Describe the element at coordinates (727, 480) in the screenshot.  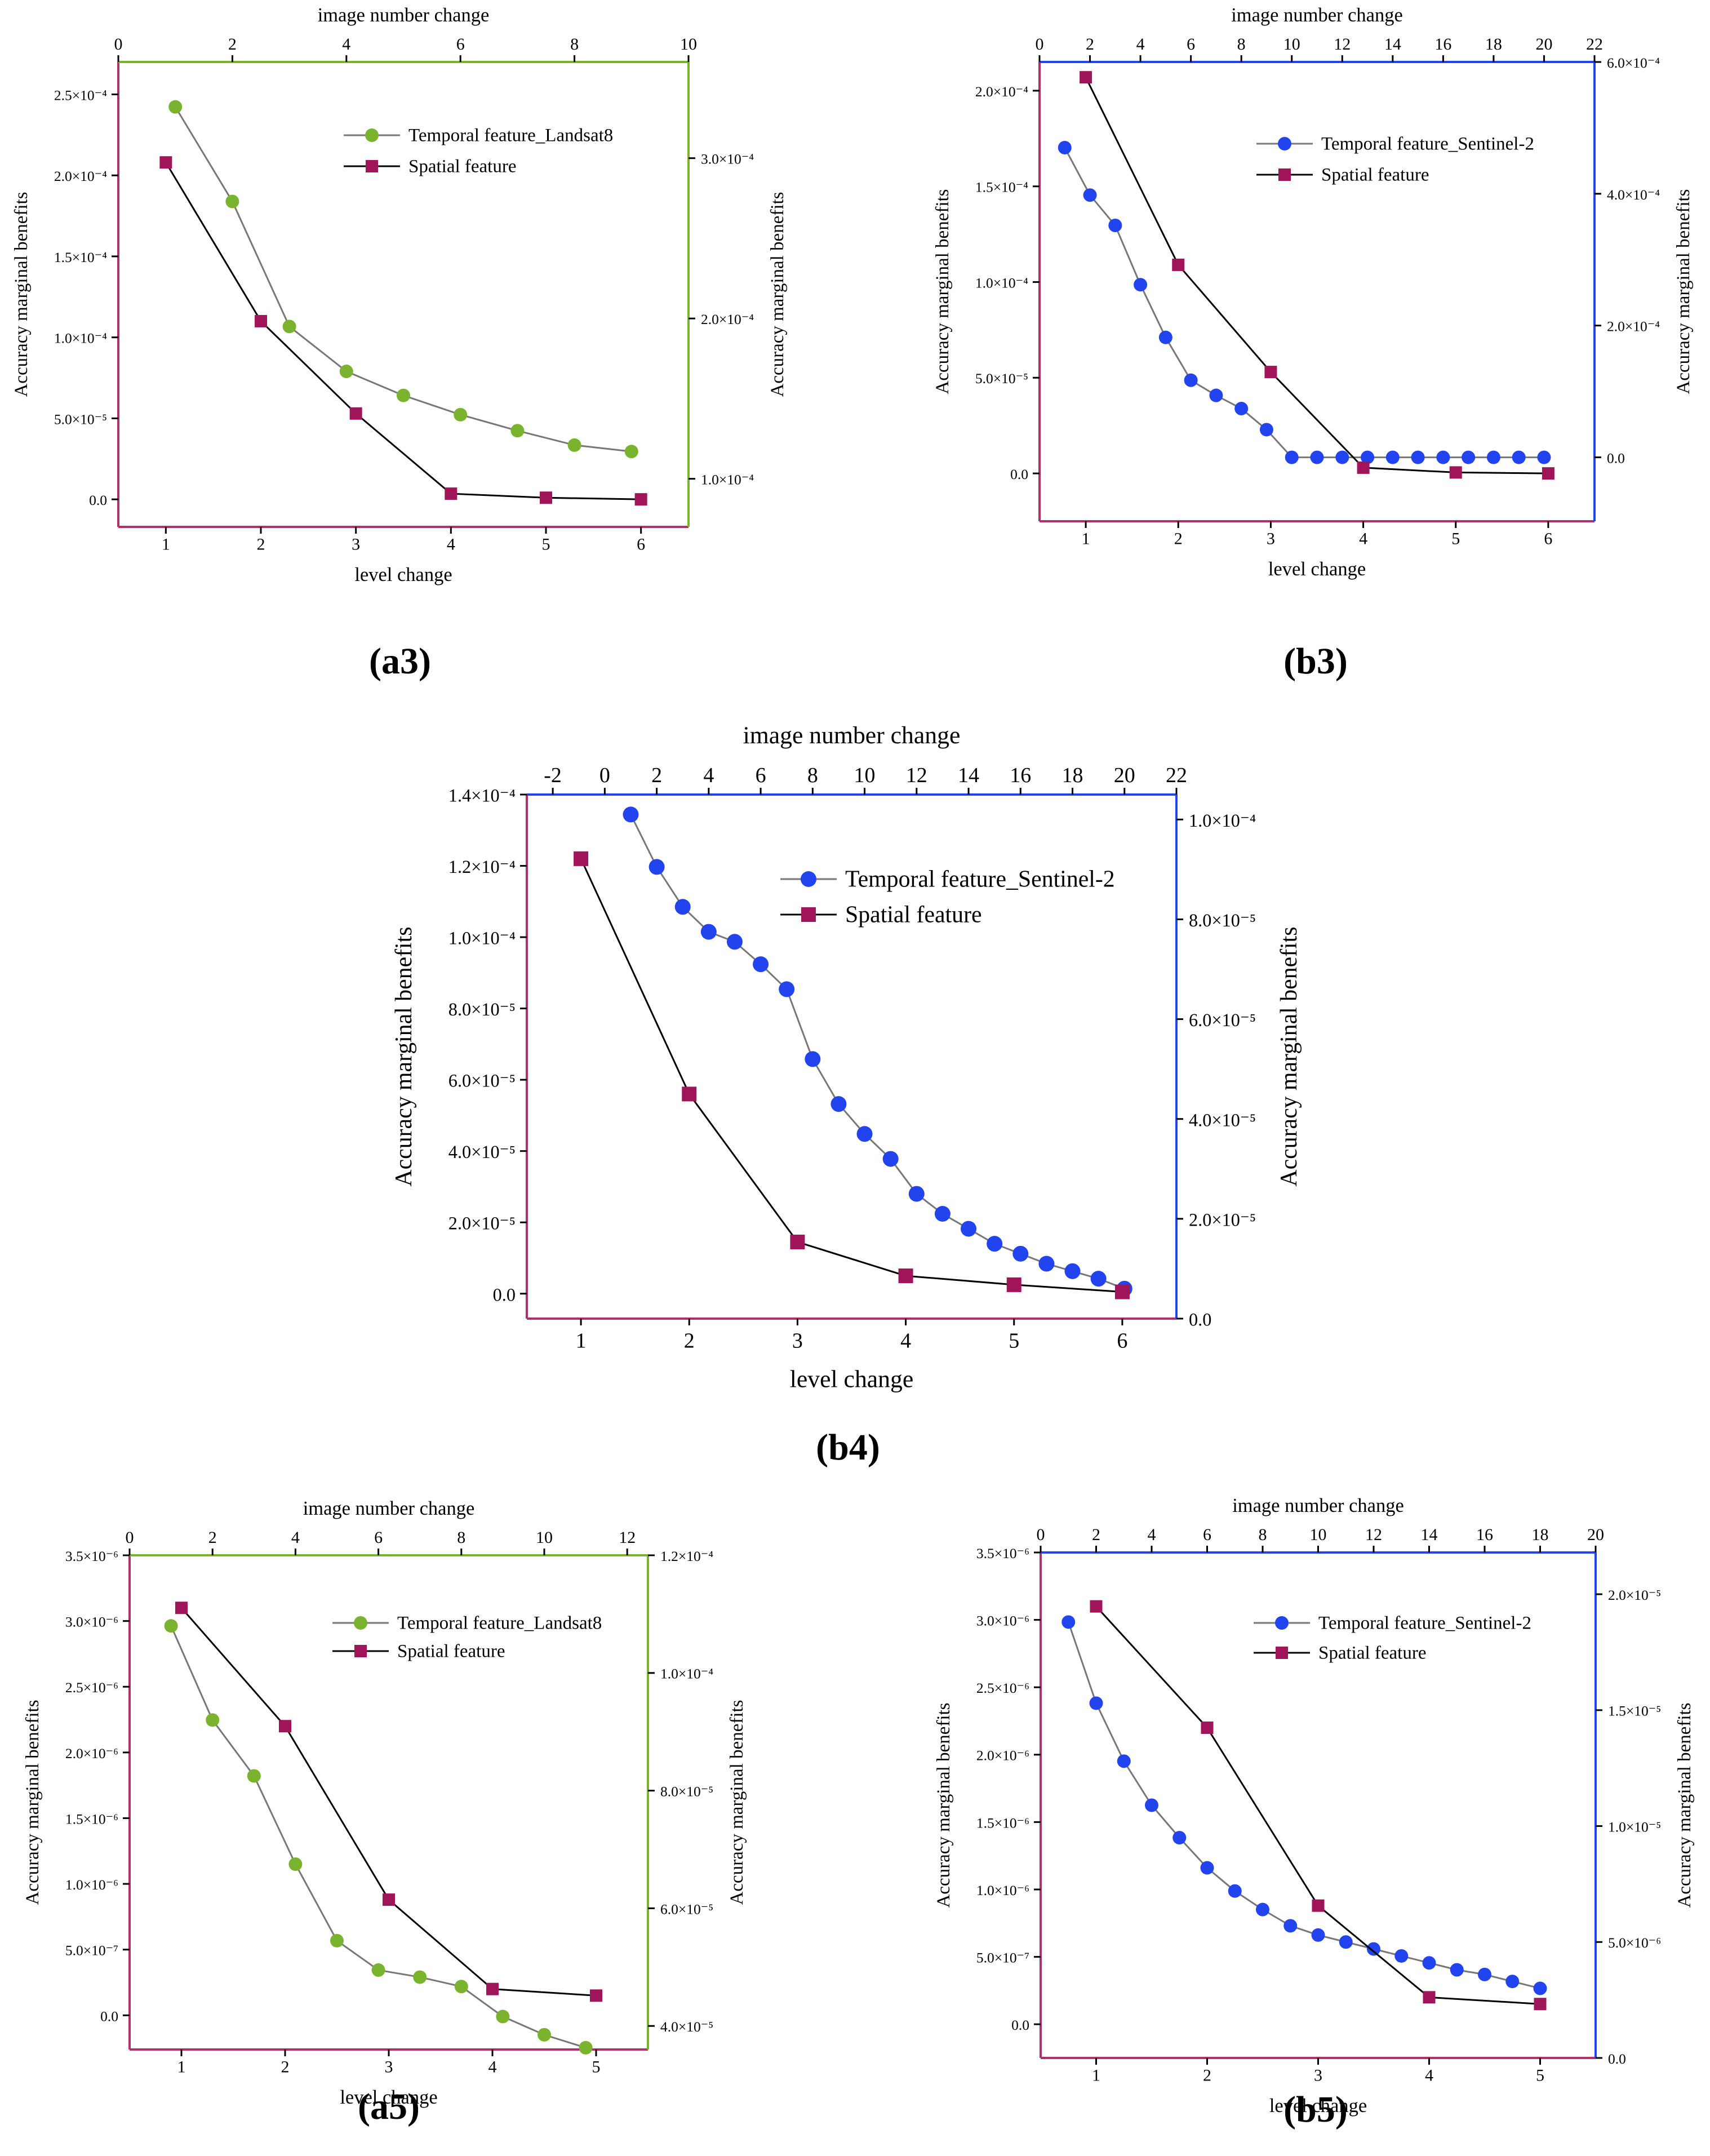
I see `right-tick-label: 1.0×10⁻⁴` at that location.